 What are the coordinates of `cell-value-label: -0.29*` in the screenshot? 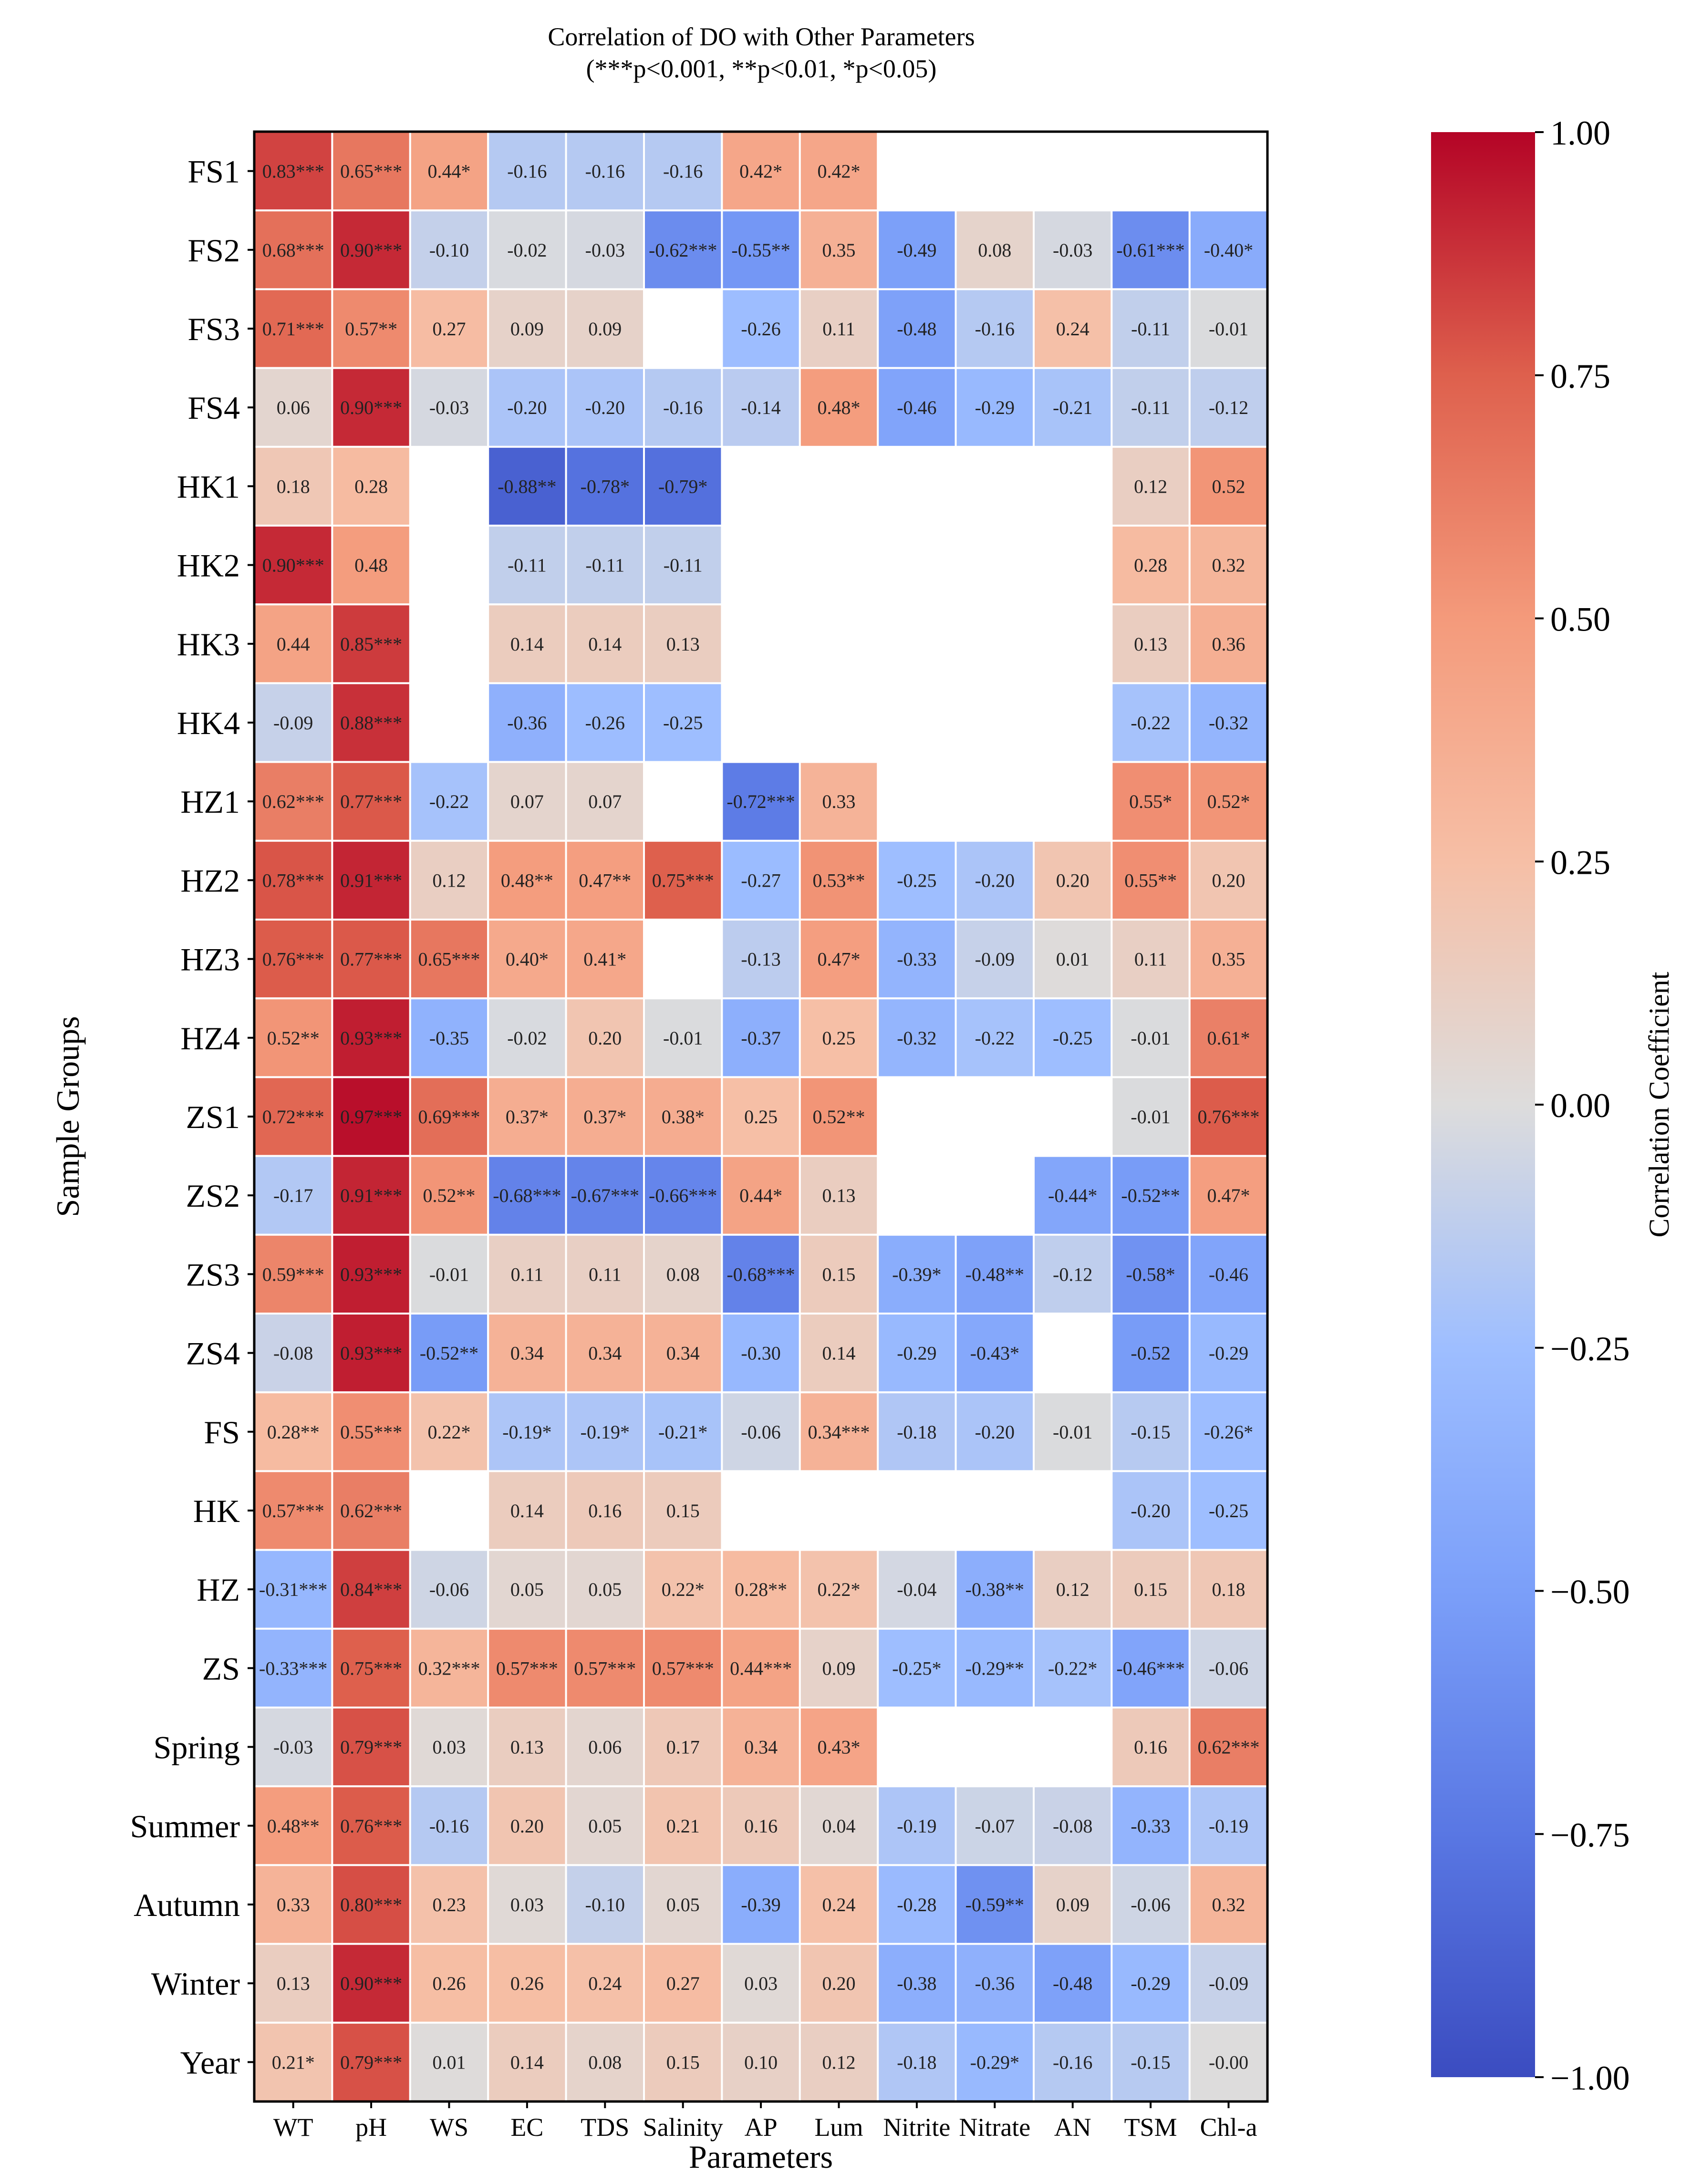 It's located at (994, 2062).